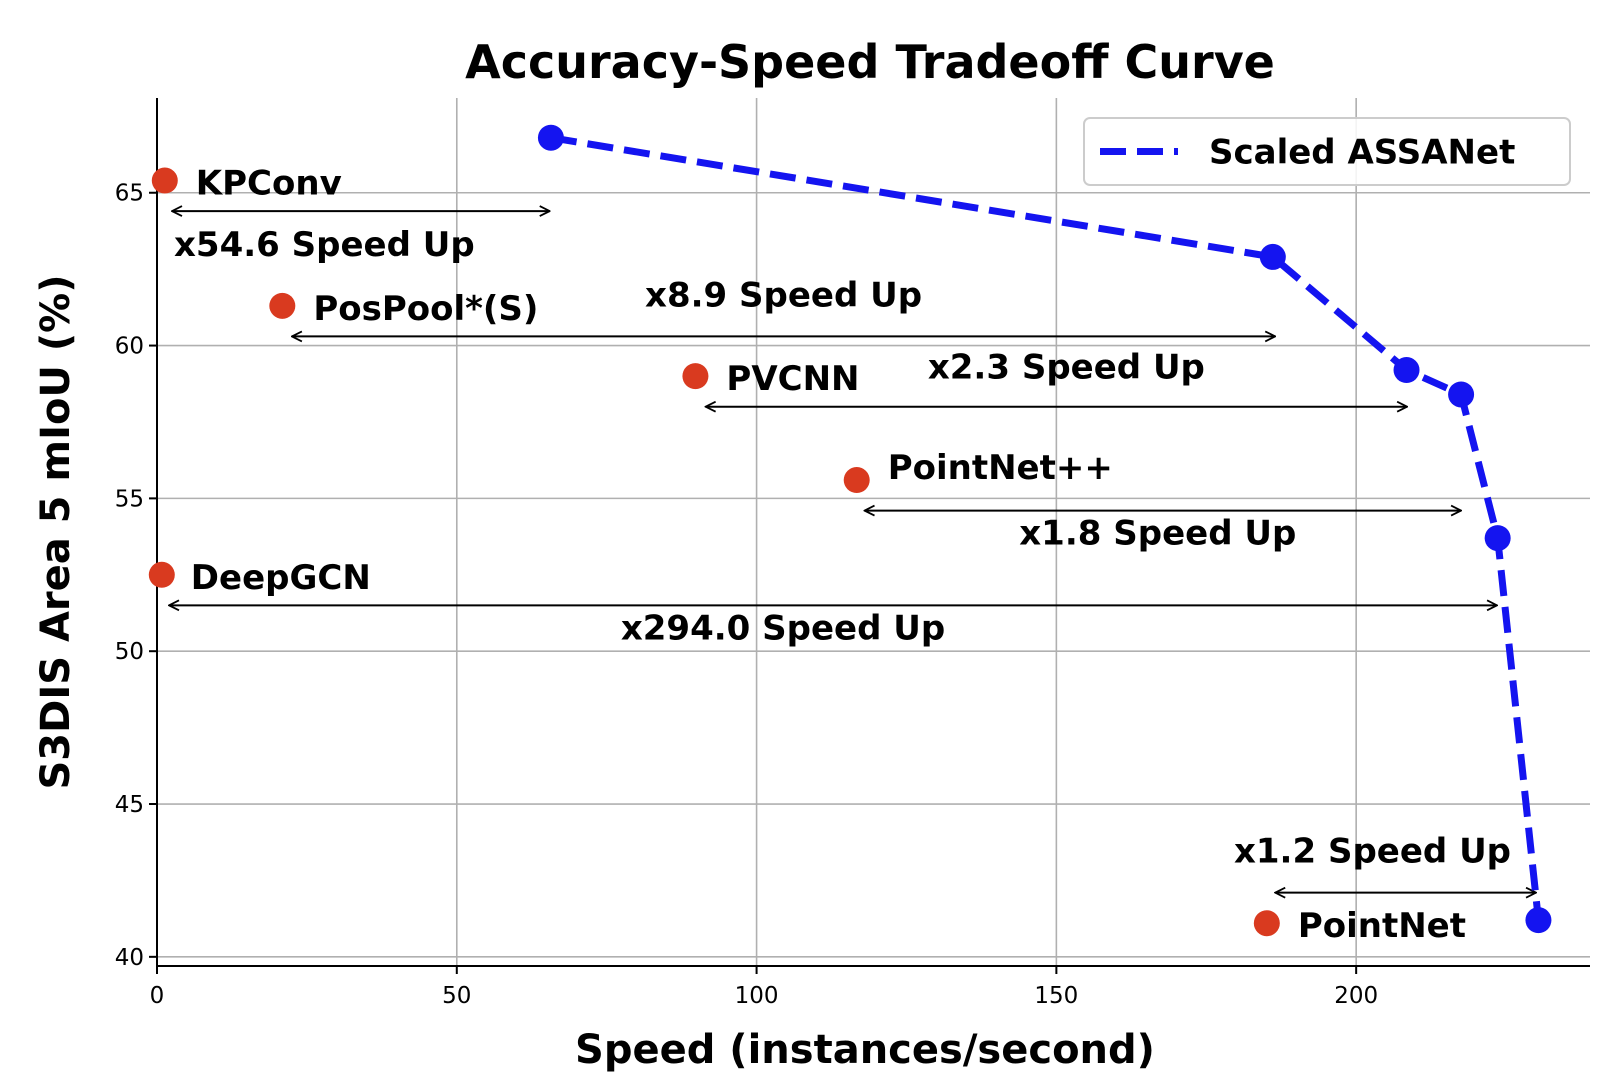  What do you see at coordinates (1000, 468) in the screenshot?
I see `baseline-label: PointNet++` at bounding box center [1000, 468].